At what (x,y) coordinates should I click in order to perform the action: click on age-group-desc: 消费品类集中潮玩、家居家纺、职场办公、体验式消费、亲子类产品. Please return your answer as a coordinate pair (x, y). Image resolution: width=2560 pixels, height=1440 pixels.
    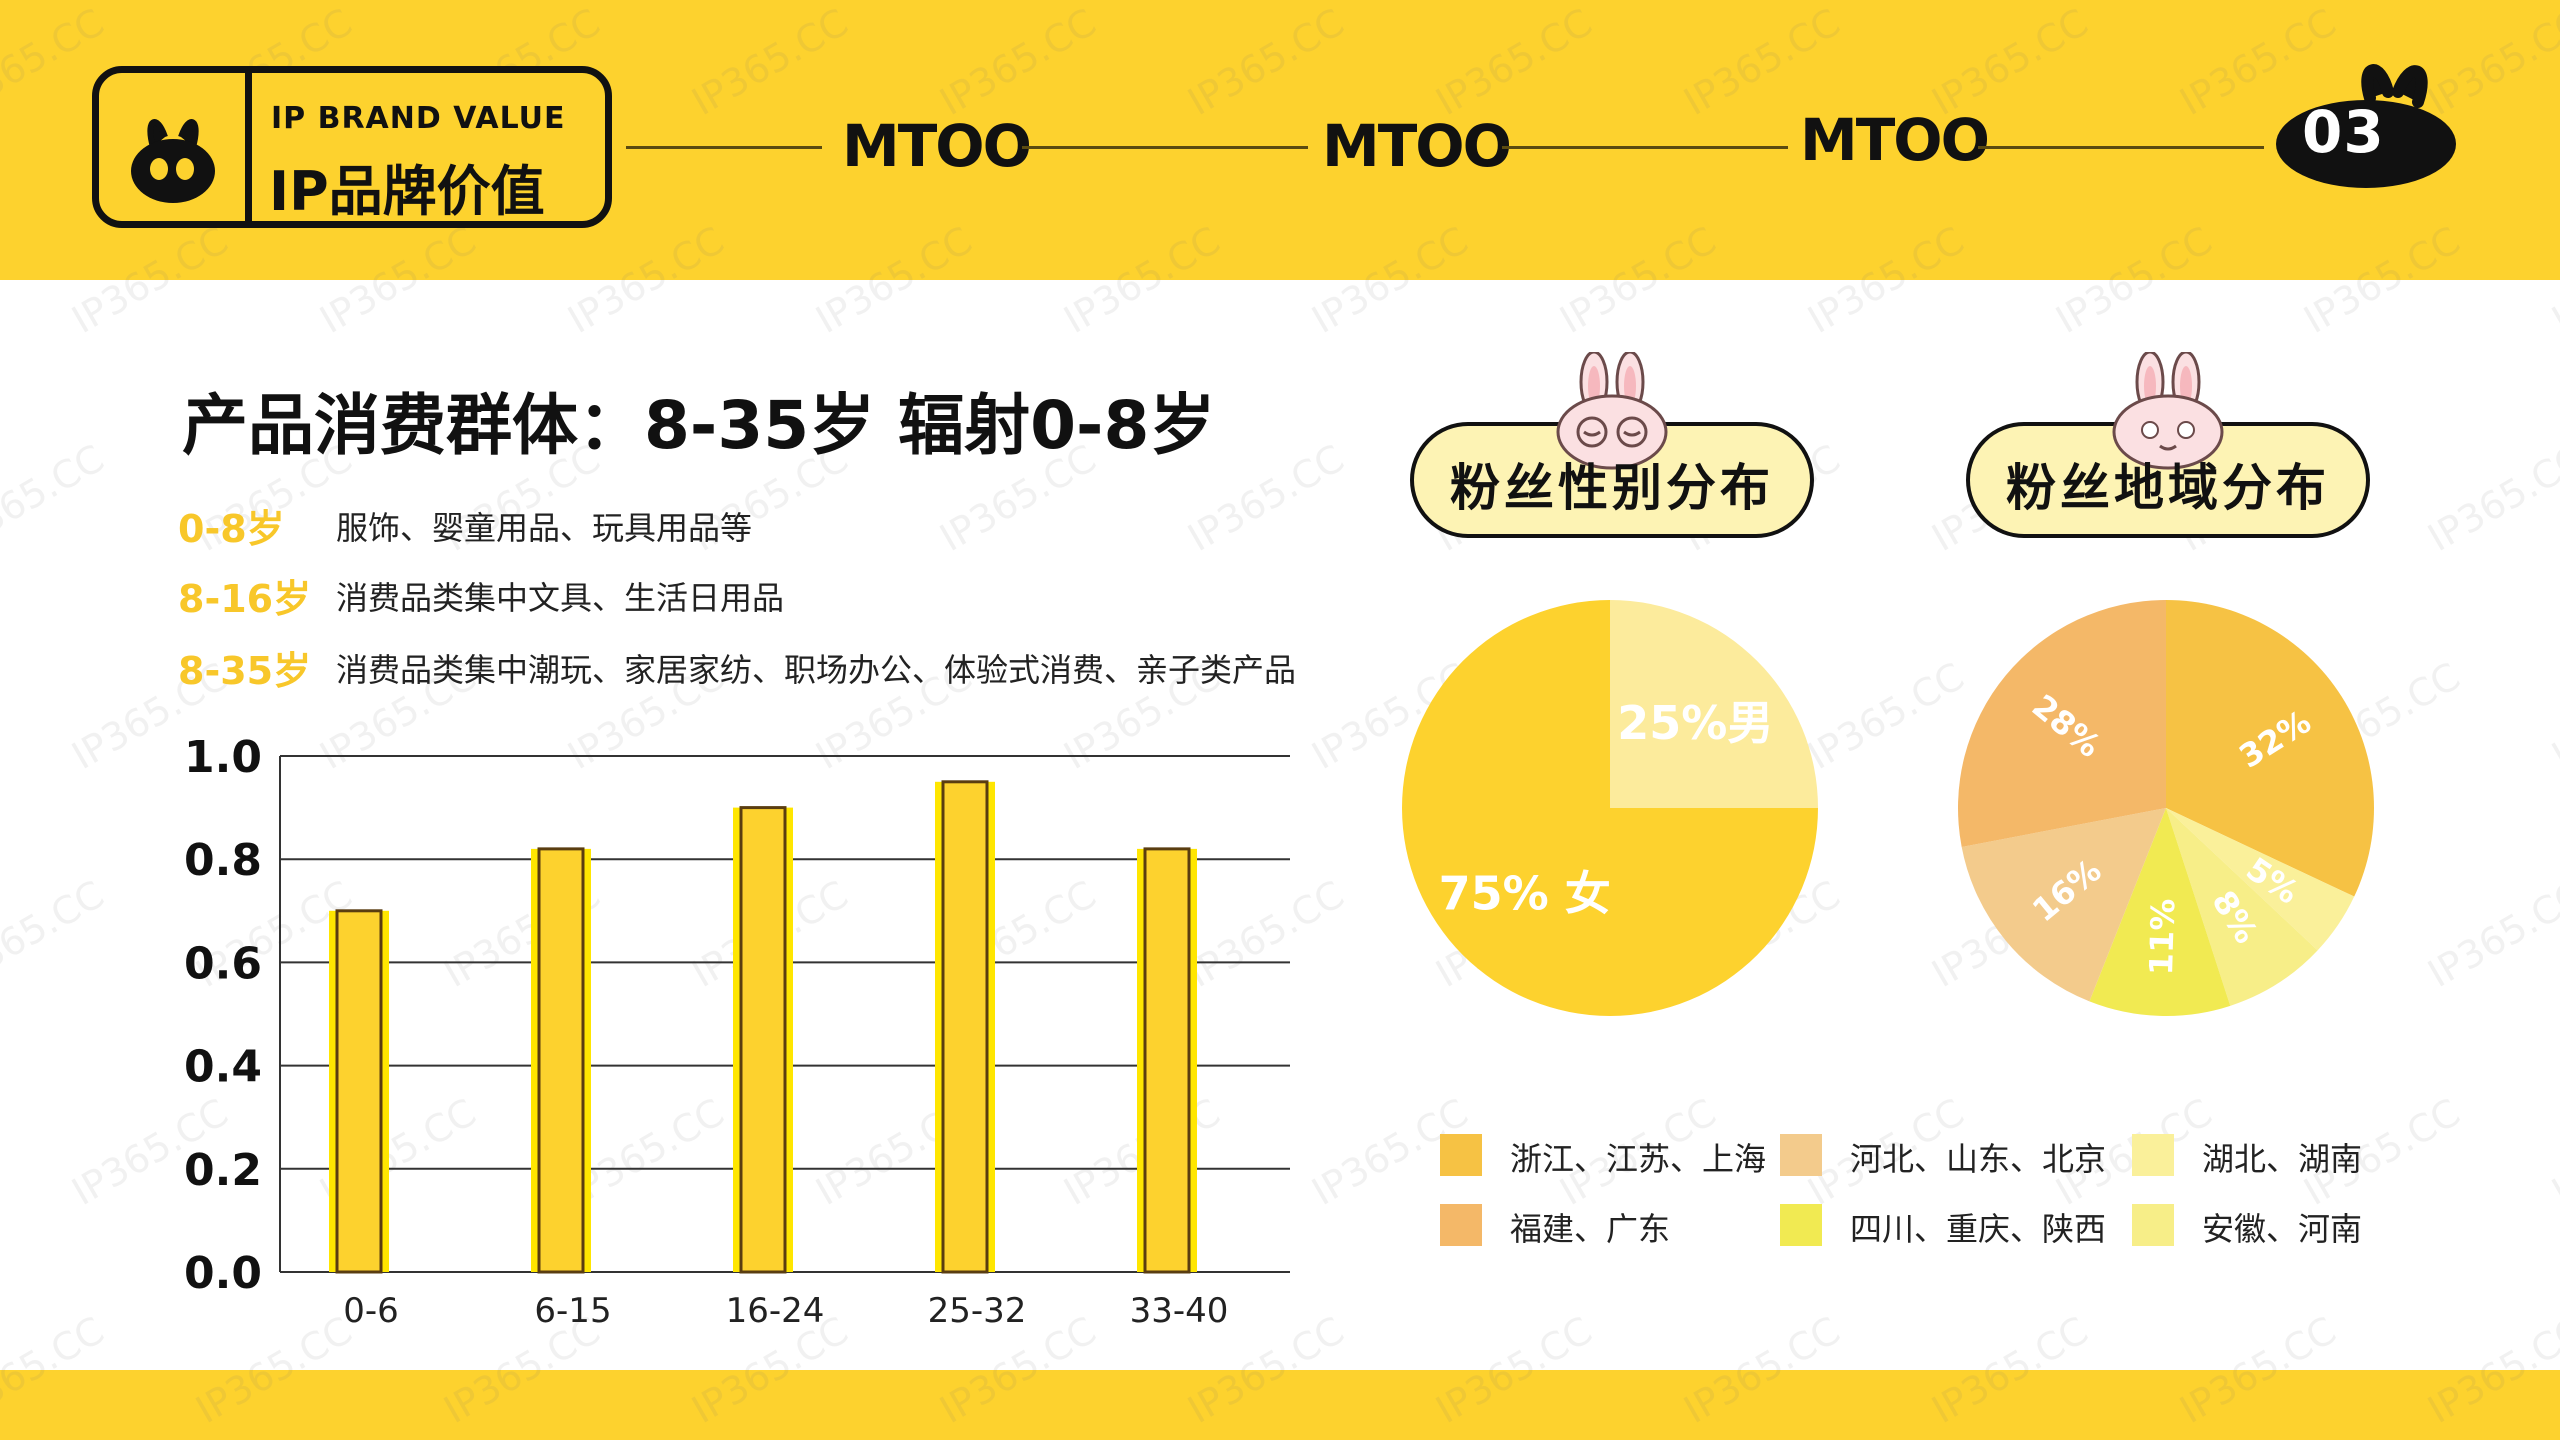
    Looking at the image, I should click on (816, 669).